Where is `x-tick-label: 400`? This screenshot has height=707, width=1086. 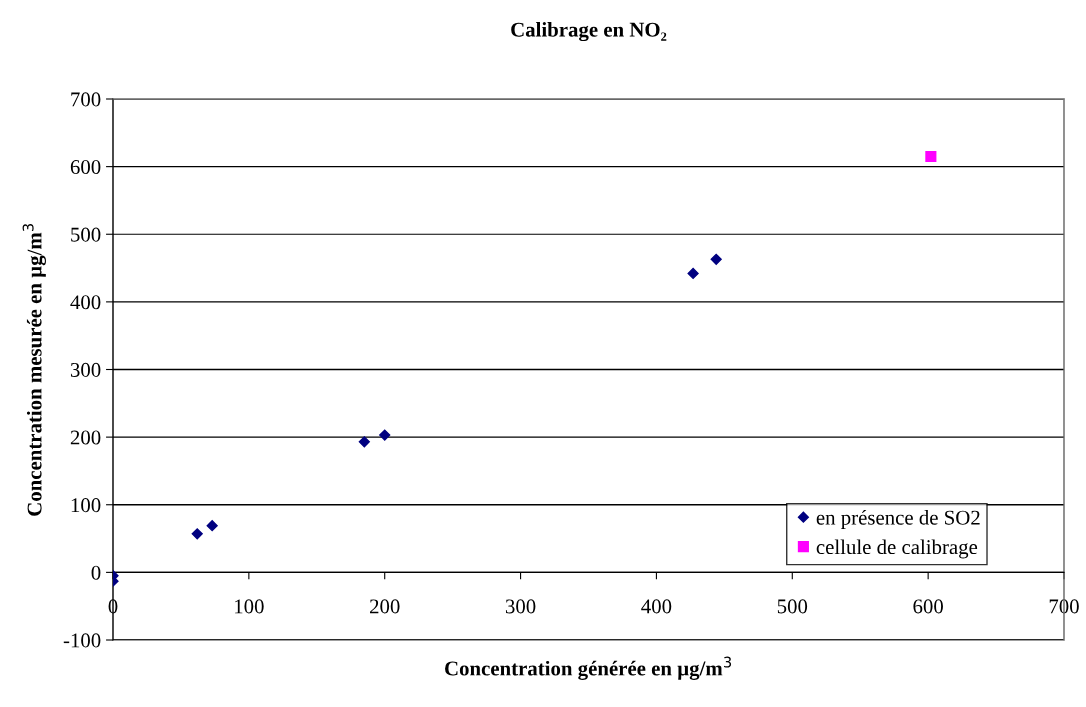
x-tick-label: 400 is located at coordinates (656, 606).